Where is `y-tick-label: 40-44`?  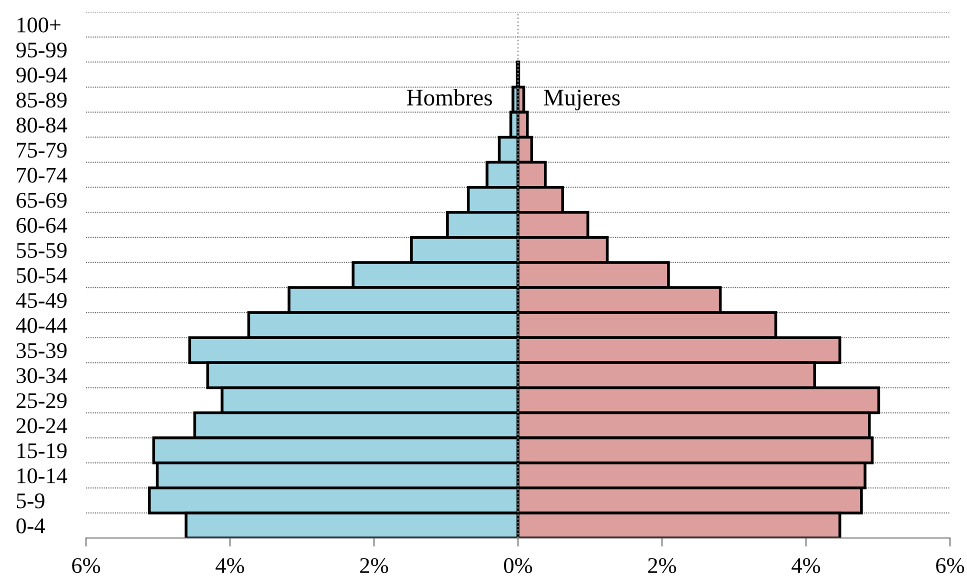 y-tick-label: 40-44 is located at coordinates (42, 326).